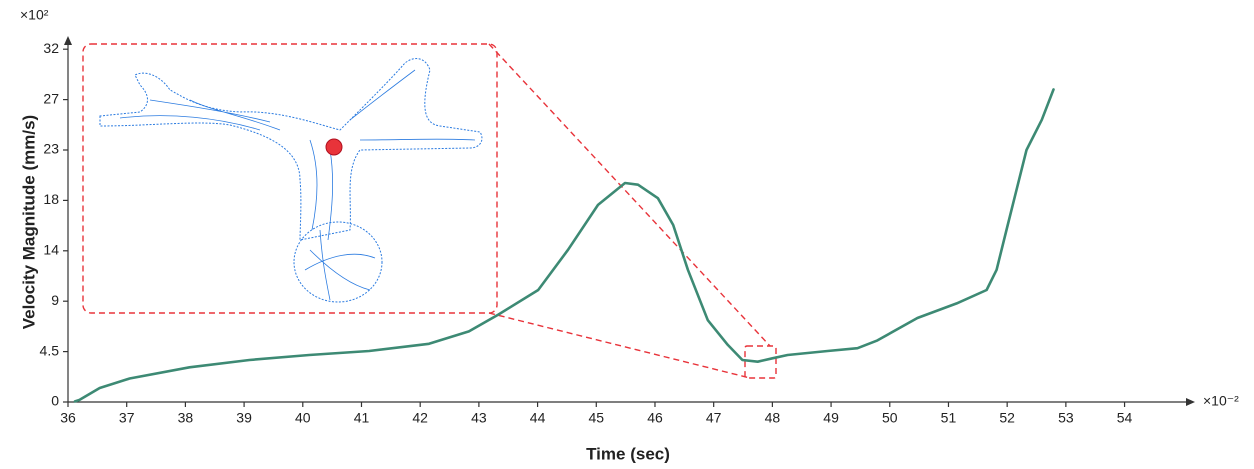 Image resolution: width=1254 pixels, height=469 pixels. I want to click on x-tick-label: 40, so click(303, 418).